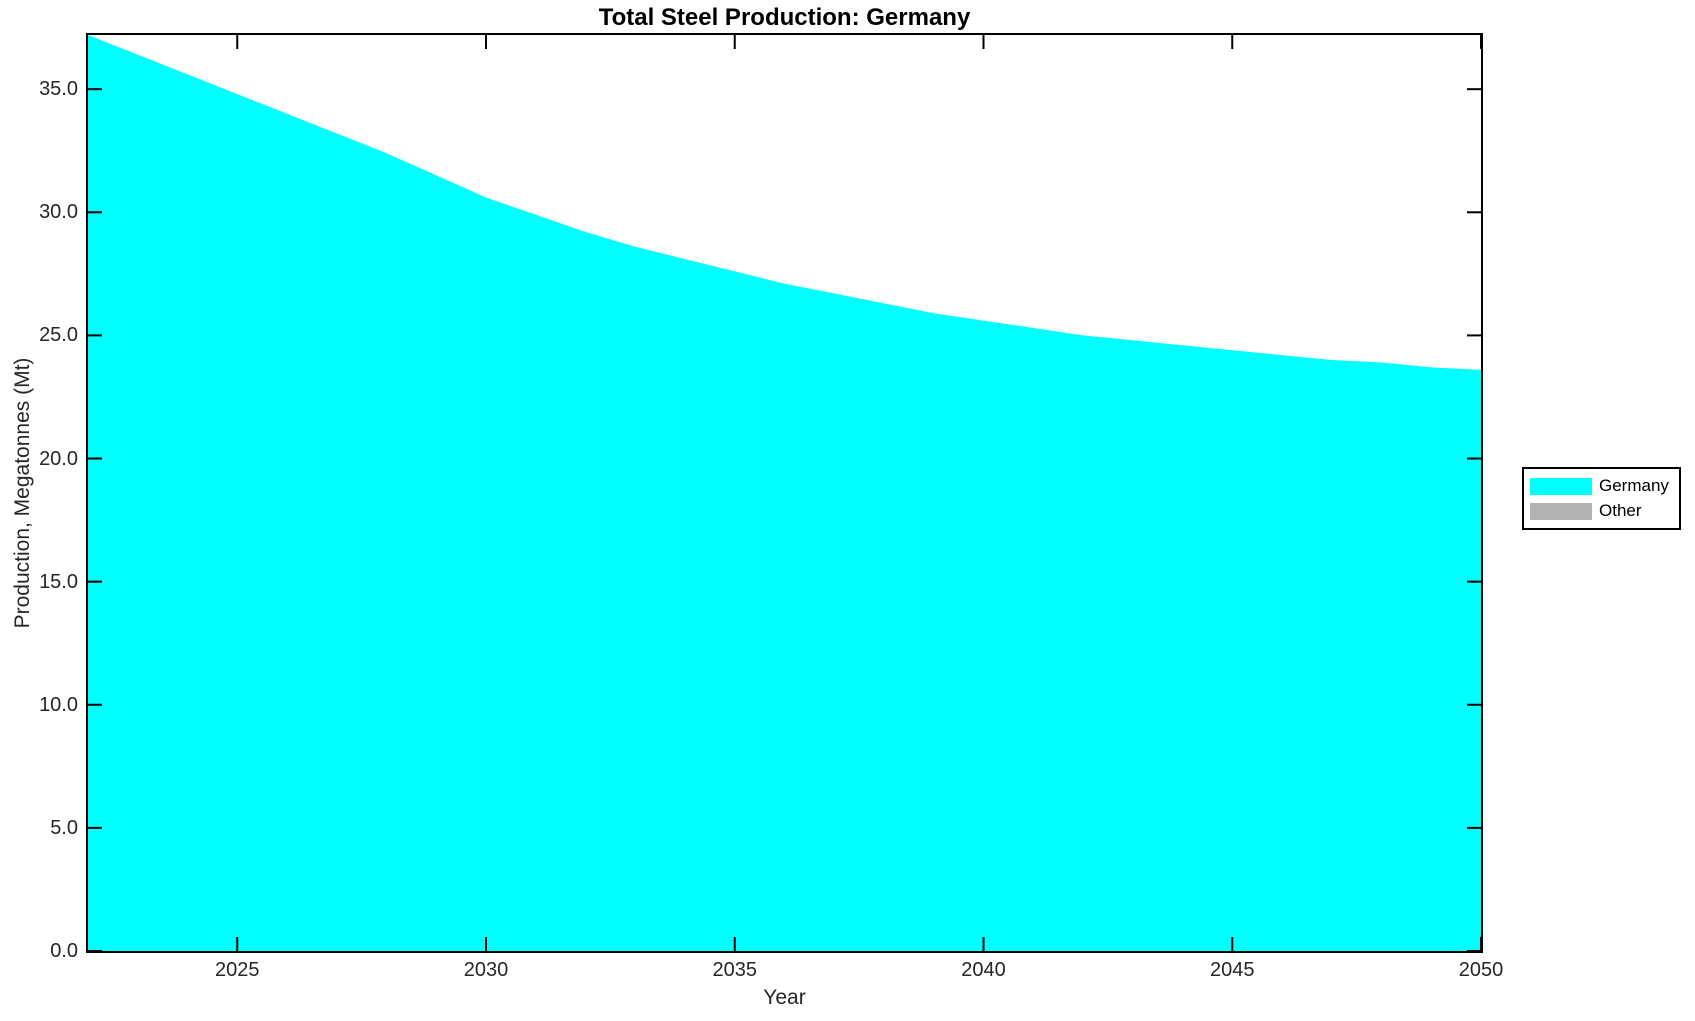  I want to click on y-tick-label: 30.0, so click(58, 212).